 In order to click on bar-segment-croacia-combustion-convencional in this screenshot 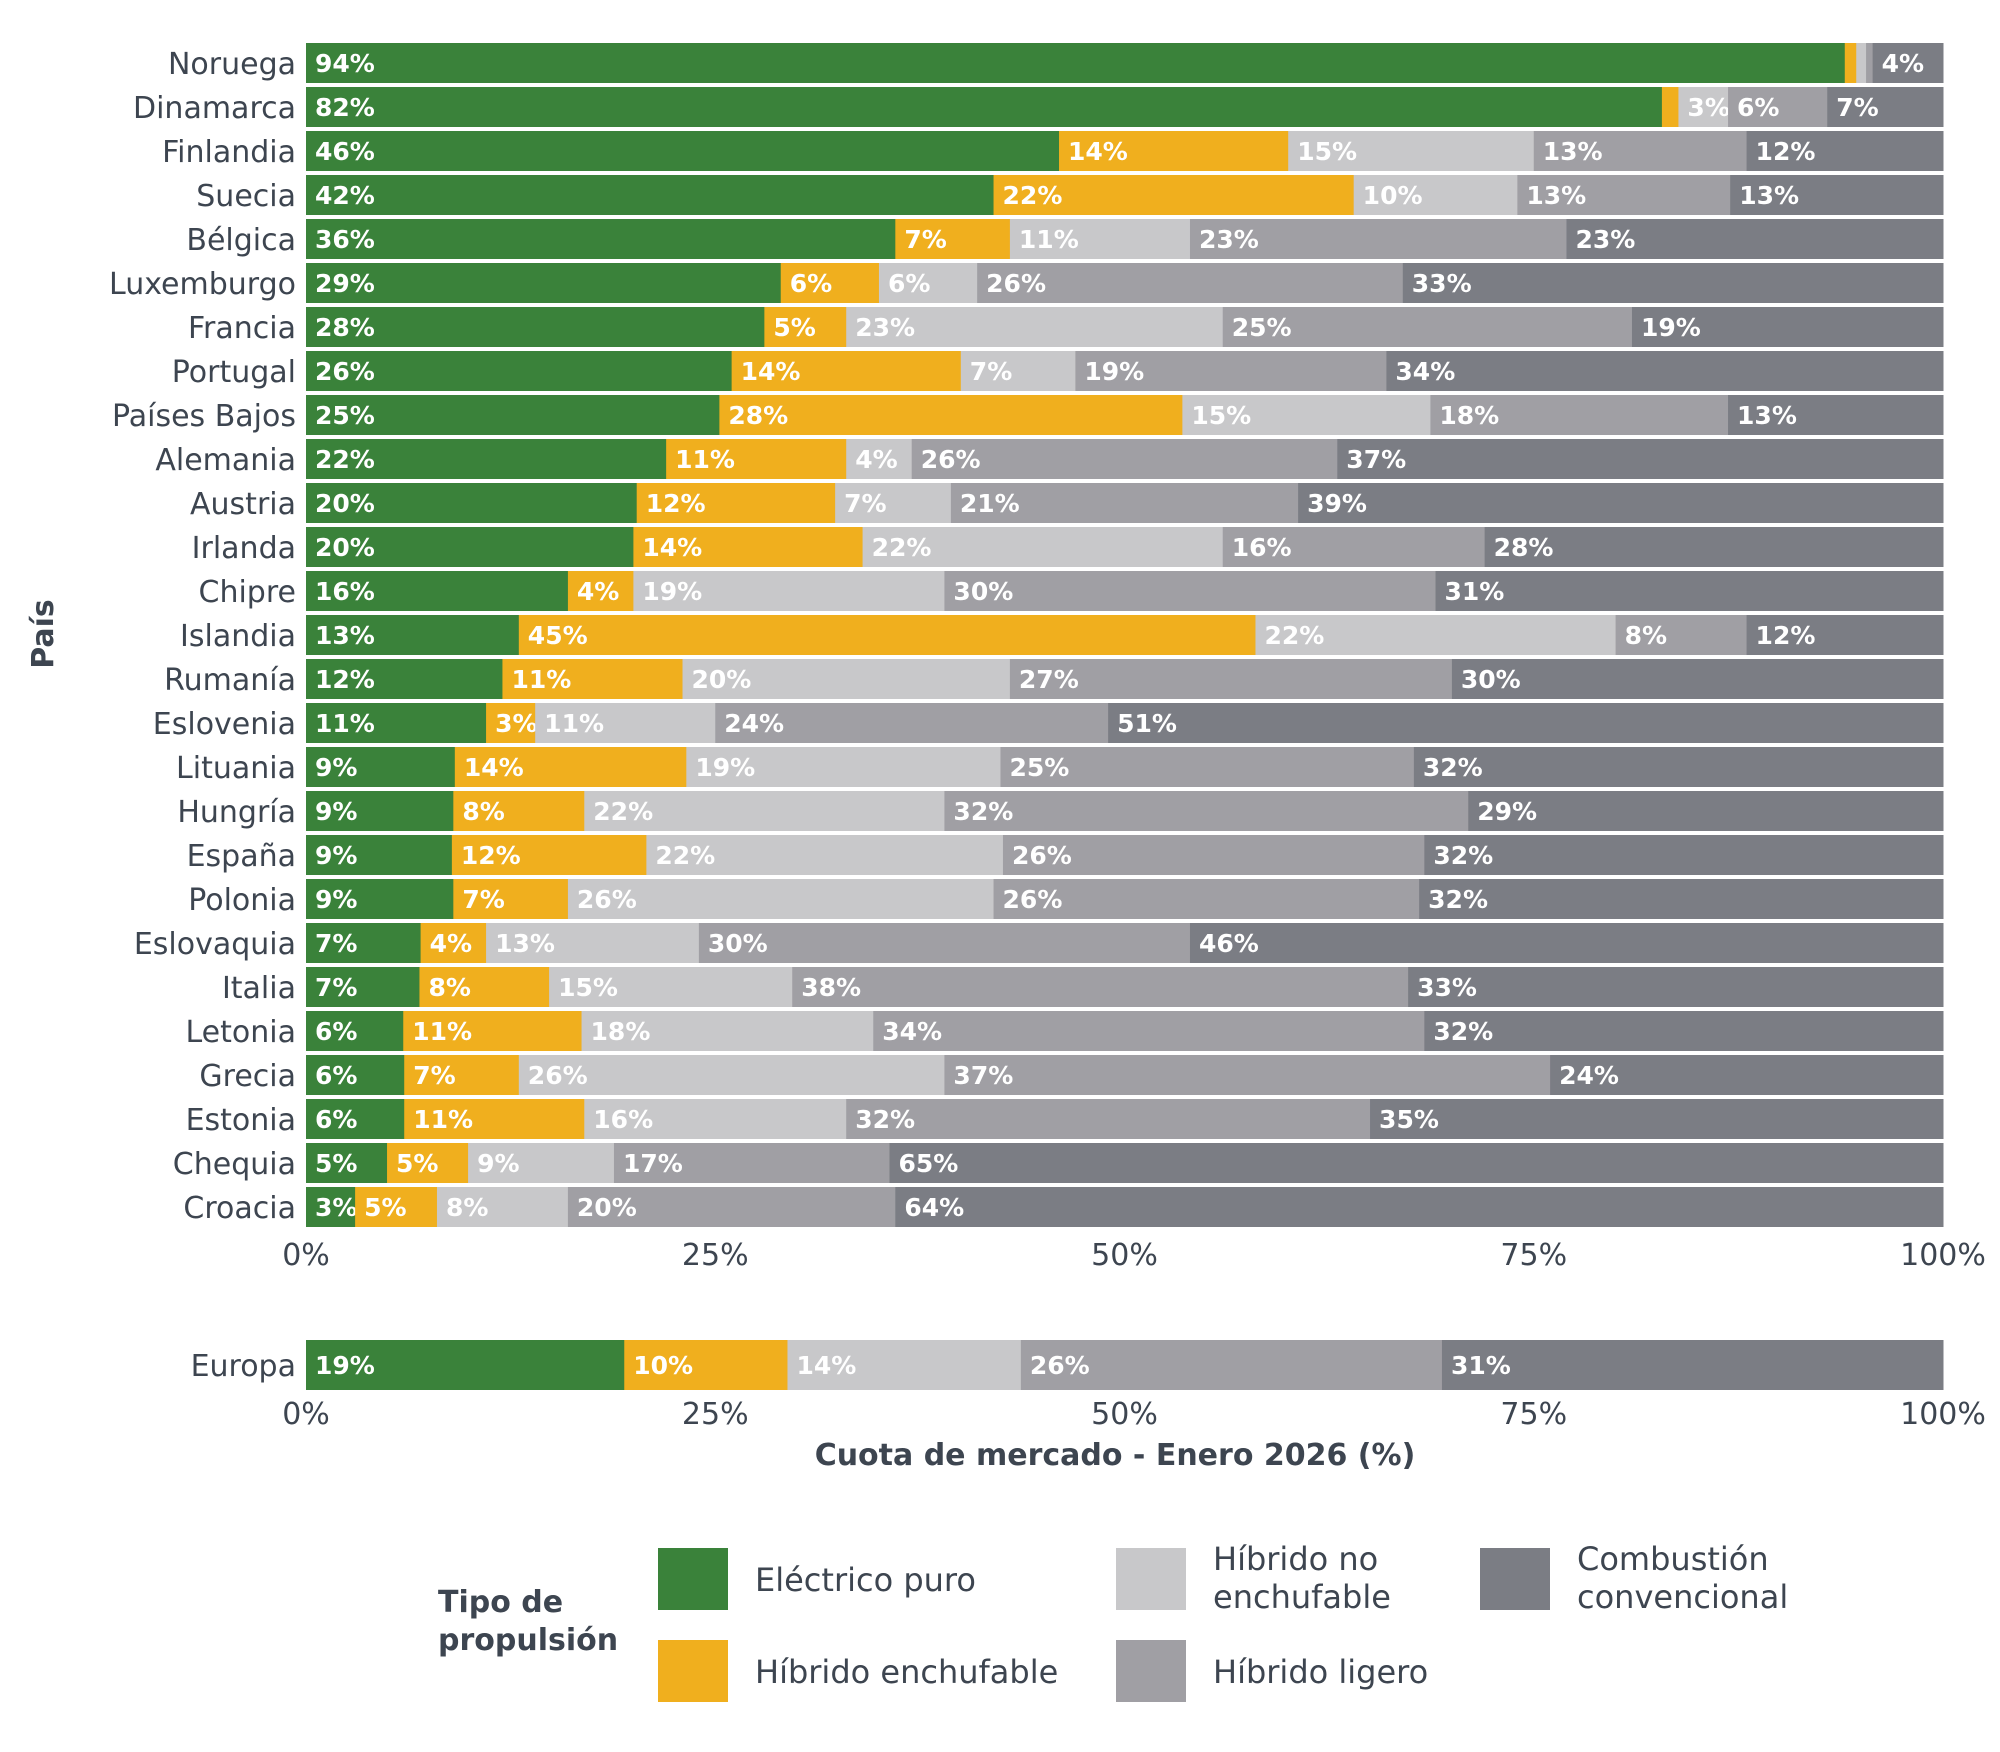, I will do `click(1419, 1207)`.